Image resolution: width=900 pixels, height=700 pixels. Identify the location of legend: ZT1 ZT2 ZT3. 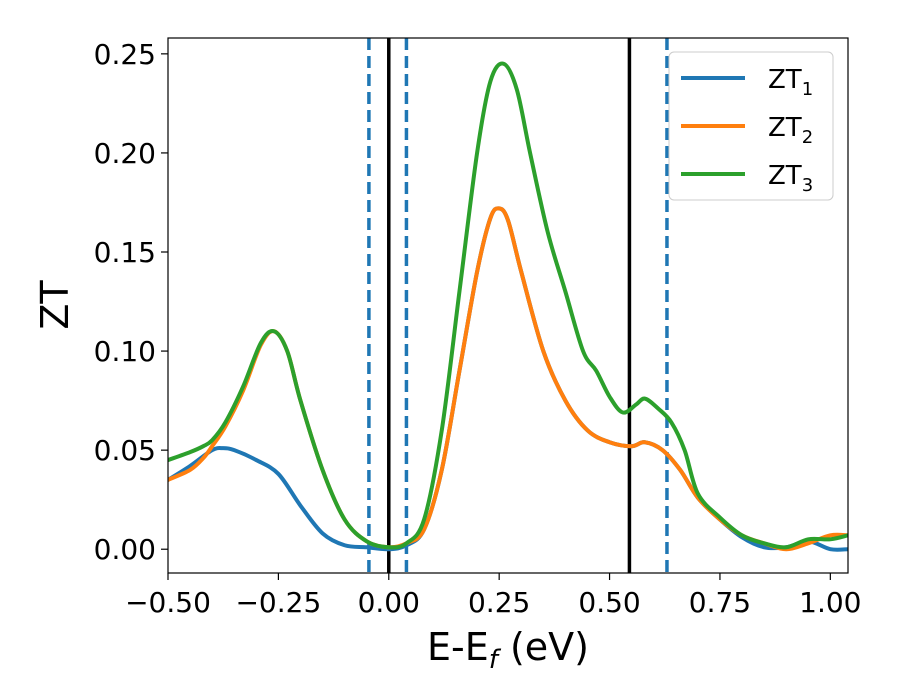
(751, 126).